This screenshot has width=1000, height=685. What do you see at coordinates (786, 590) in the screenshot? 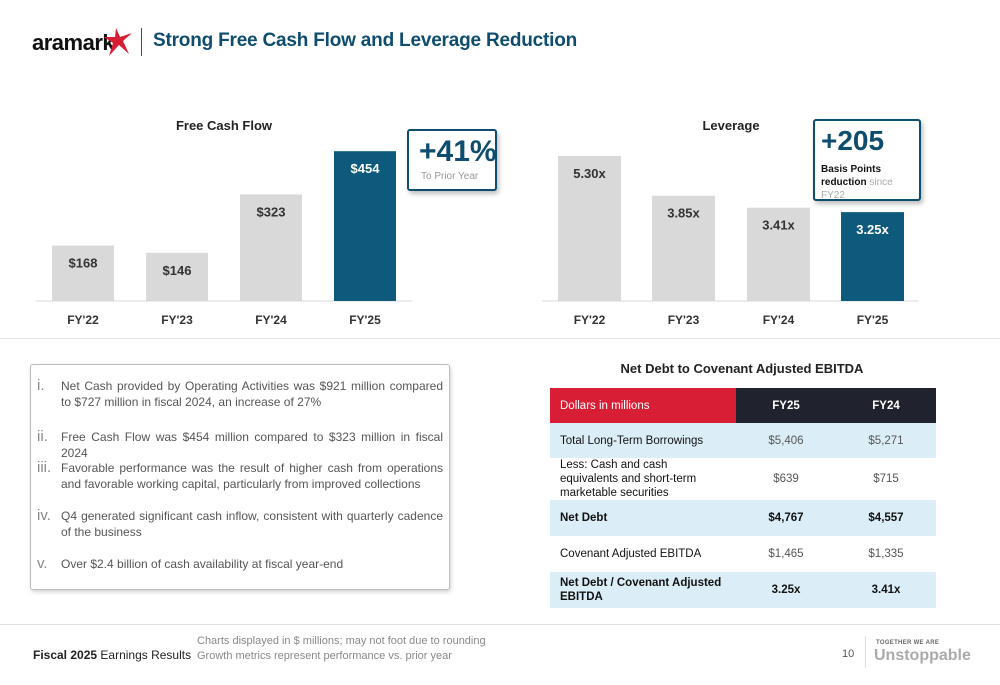
I see `row-fy25: 3.25x` at bounding box center [786, 590].